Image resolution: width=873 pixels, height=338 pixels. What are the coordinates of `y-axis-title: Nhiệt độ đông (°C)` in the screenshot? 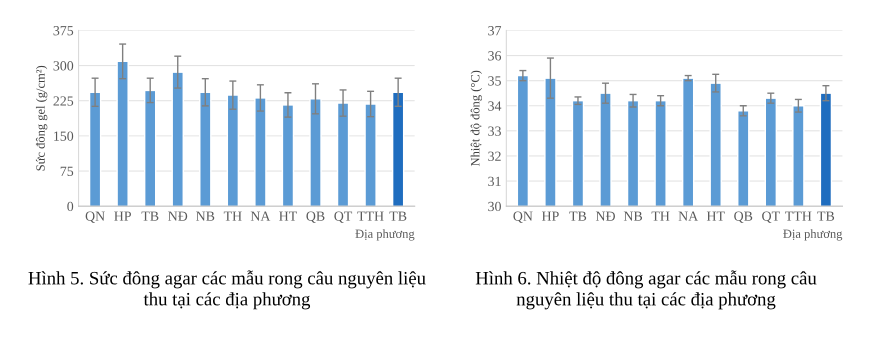 It's located at (476, 118).